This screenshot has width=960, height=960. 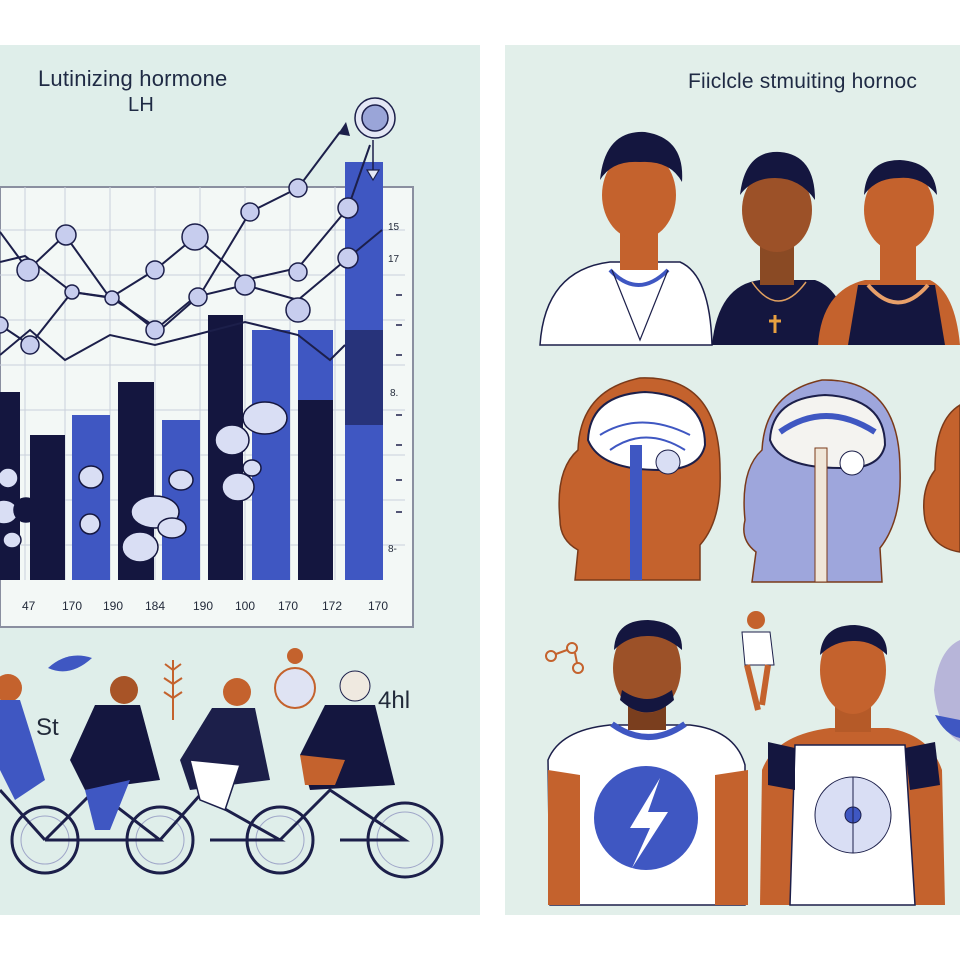 What do you see at coordinates (29, 606) in the screenshot?
I see `svg-text: 47` at bounding box center [29, 606].